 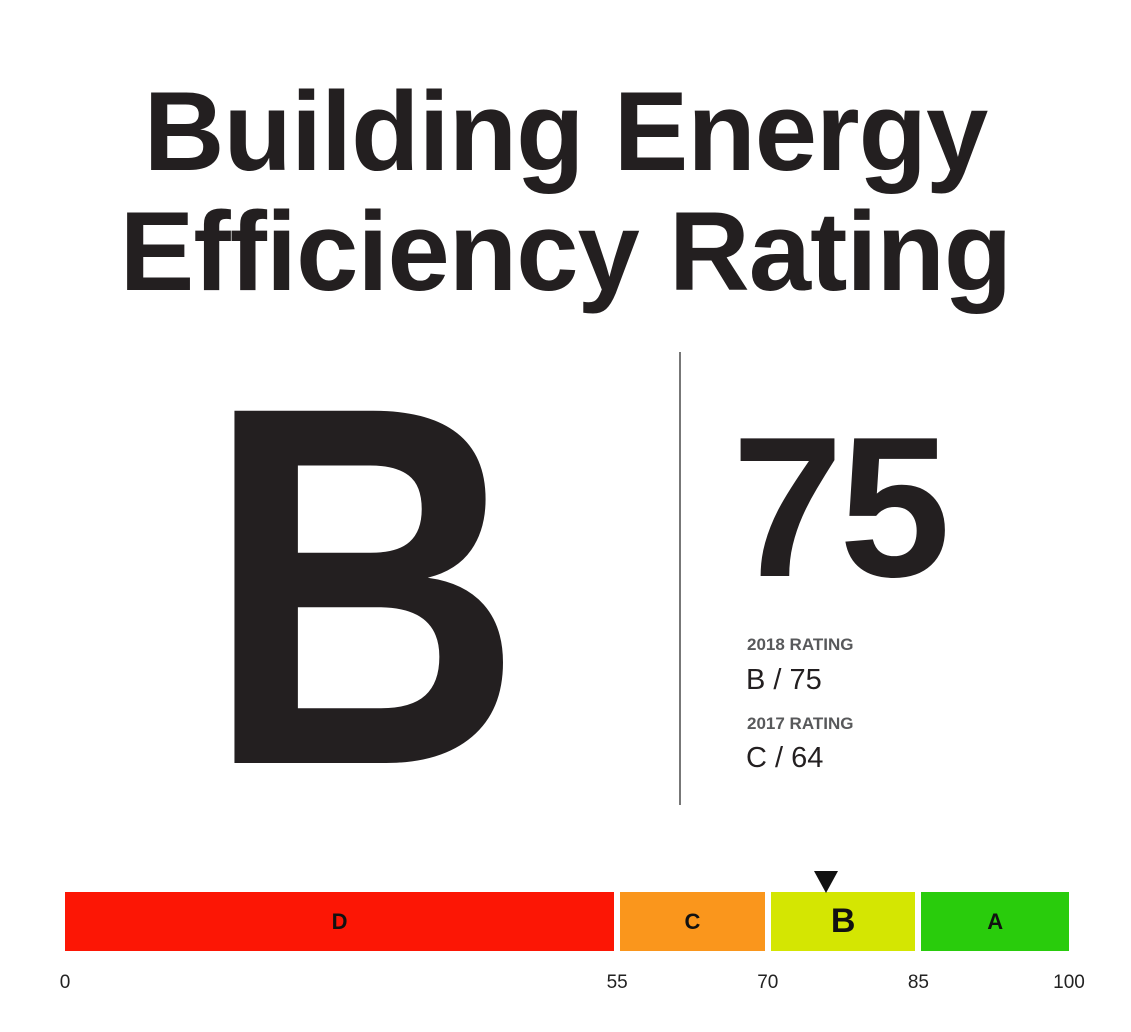 What do you see at coordinates (566, 251) in the screenshot?
I see `title-line-2: Efficiency Rating` at bounding box center [566, 251].